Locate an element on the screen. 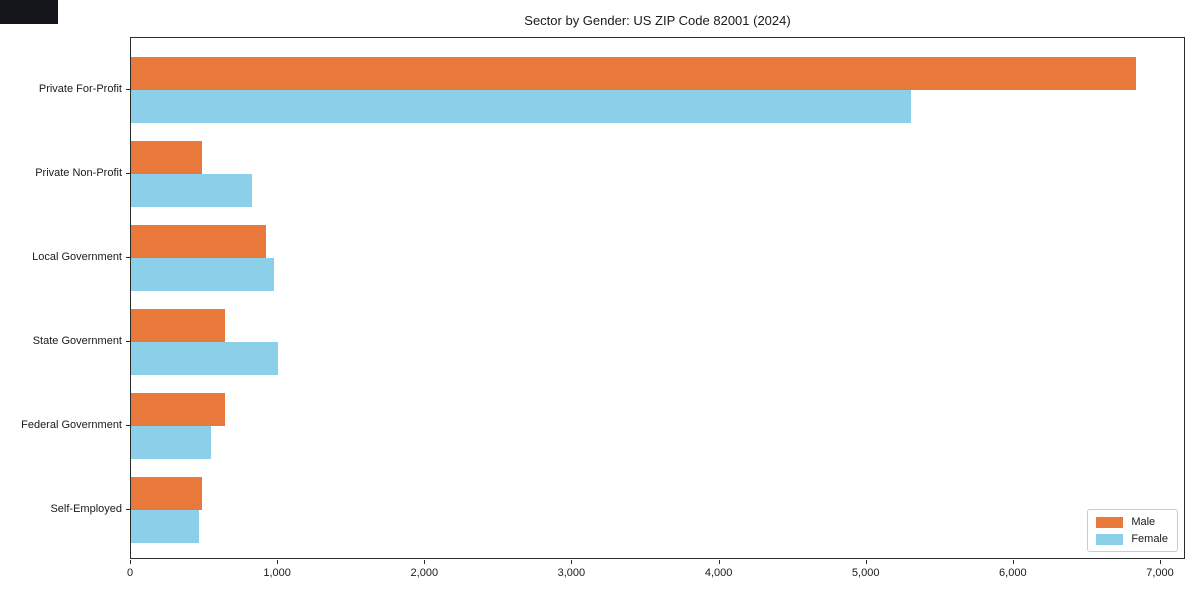  x-tick-label: 5,000 is located at coordinates (865, 573).